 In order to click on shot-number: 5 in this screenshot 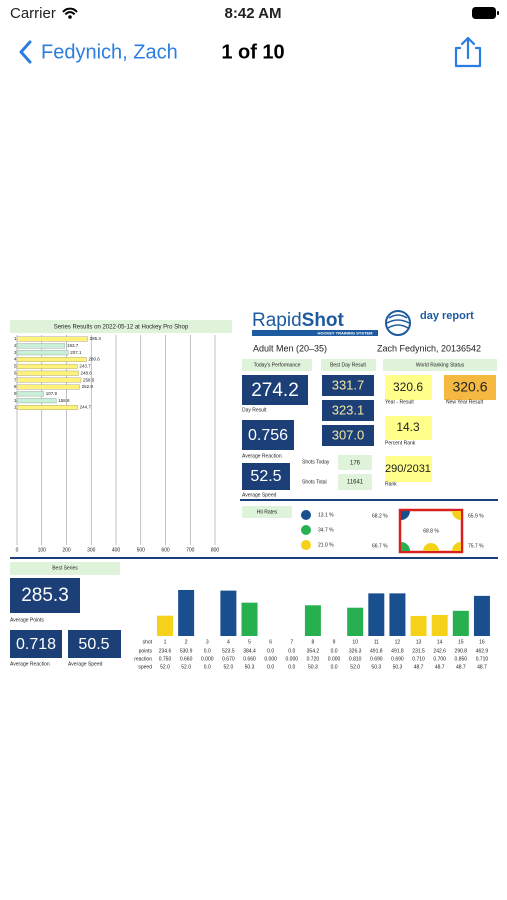, I will do `click(249, 642)`.